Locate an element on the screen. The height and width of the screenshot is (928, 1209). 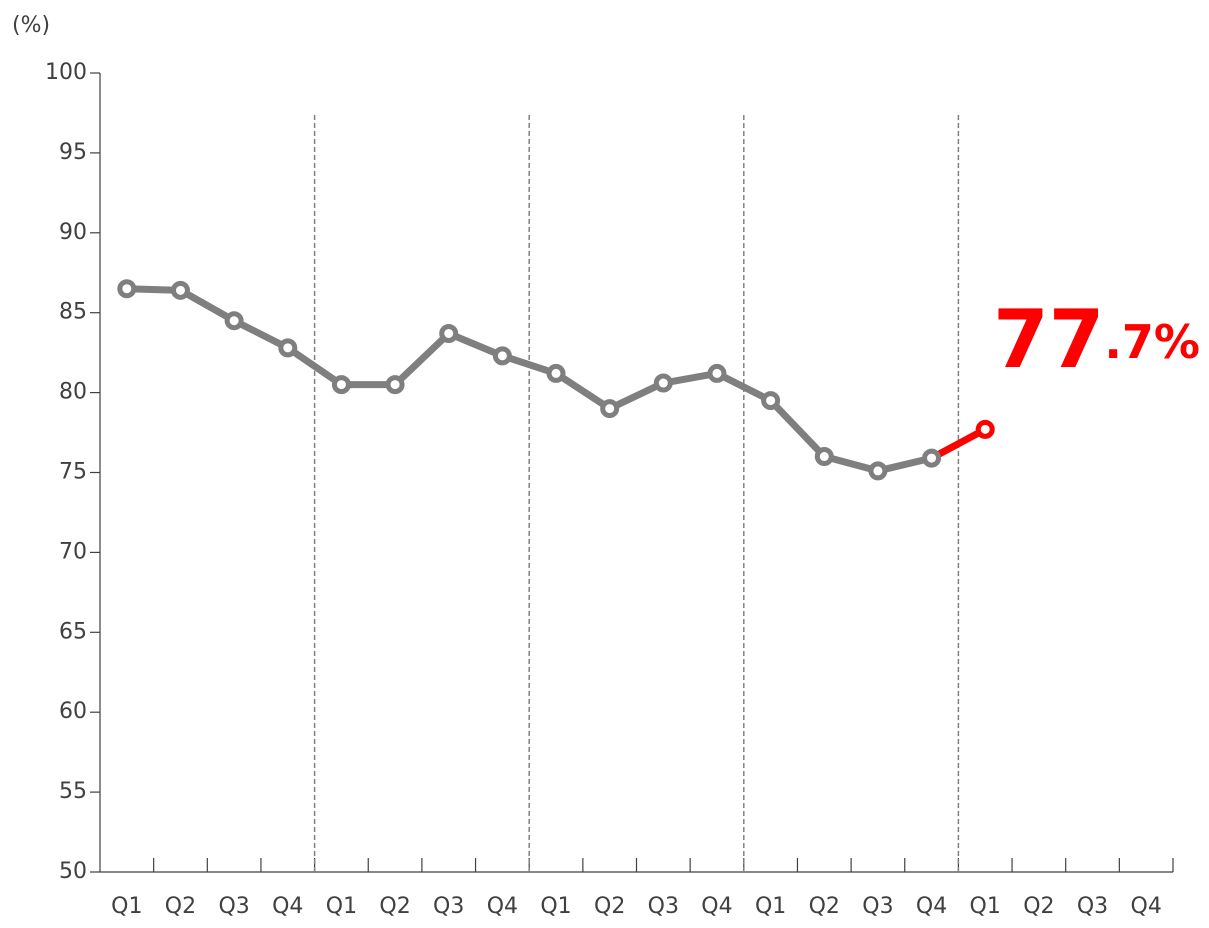
y-tick-label: 70 is located at coordinates (73, 551).